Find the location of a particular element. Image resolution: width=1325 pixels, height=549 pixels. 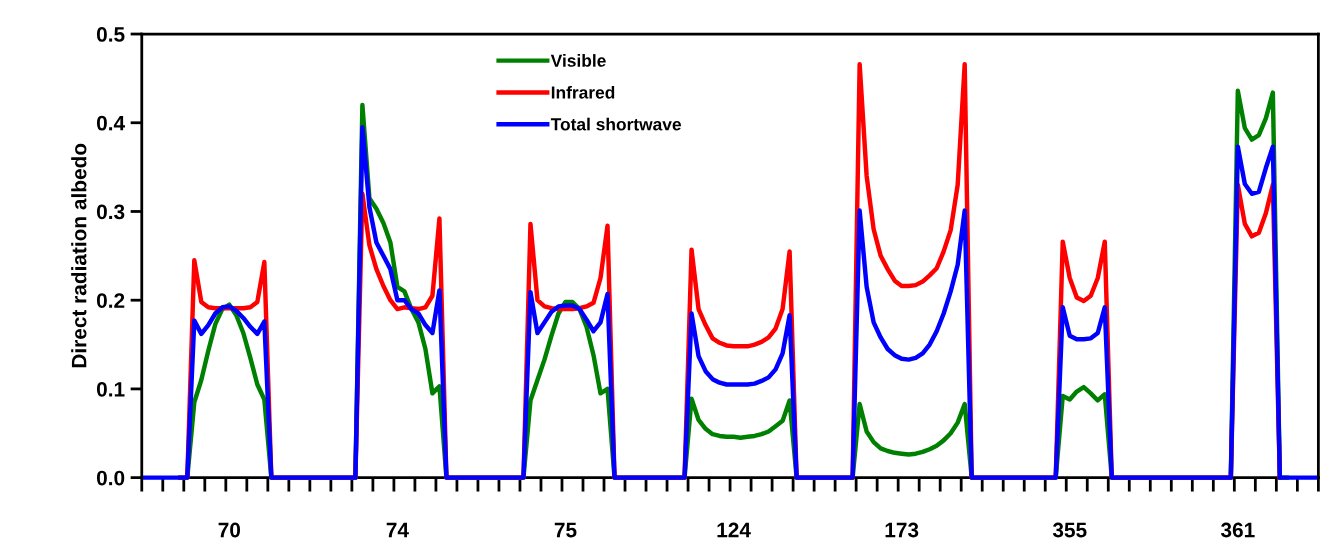

x-tick-label: 361 is located at coordinates (1237, 530).